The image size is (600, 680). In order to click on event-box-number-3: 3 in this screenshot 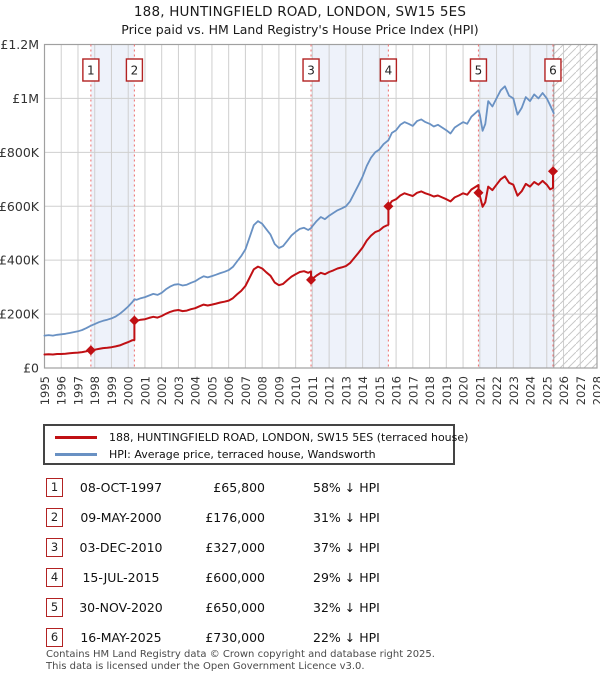, I will do `click(311, 71)`.